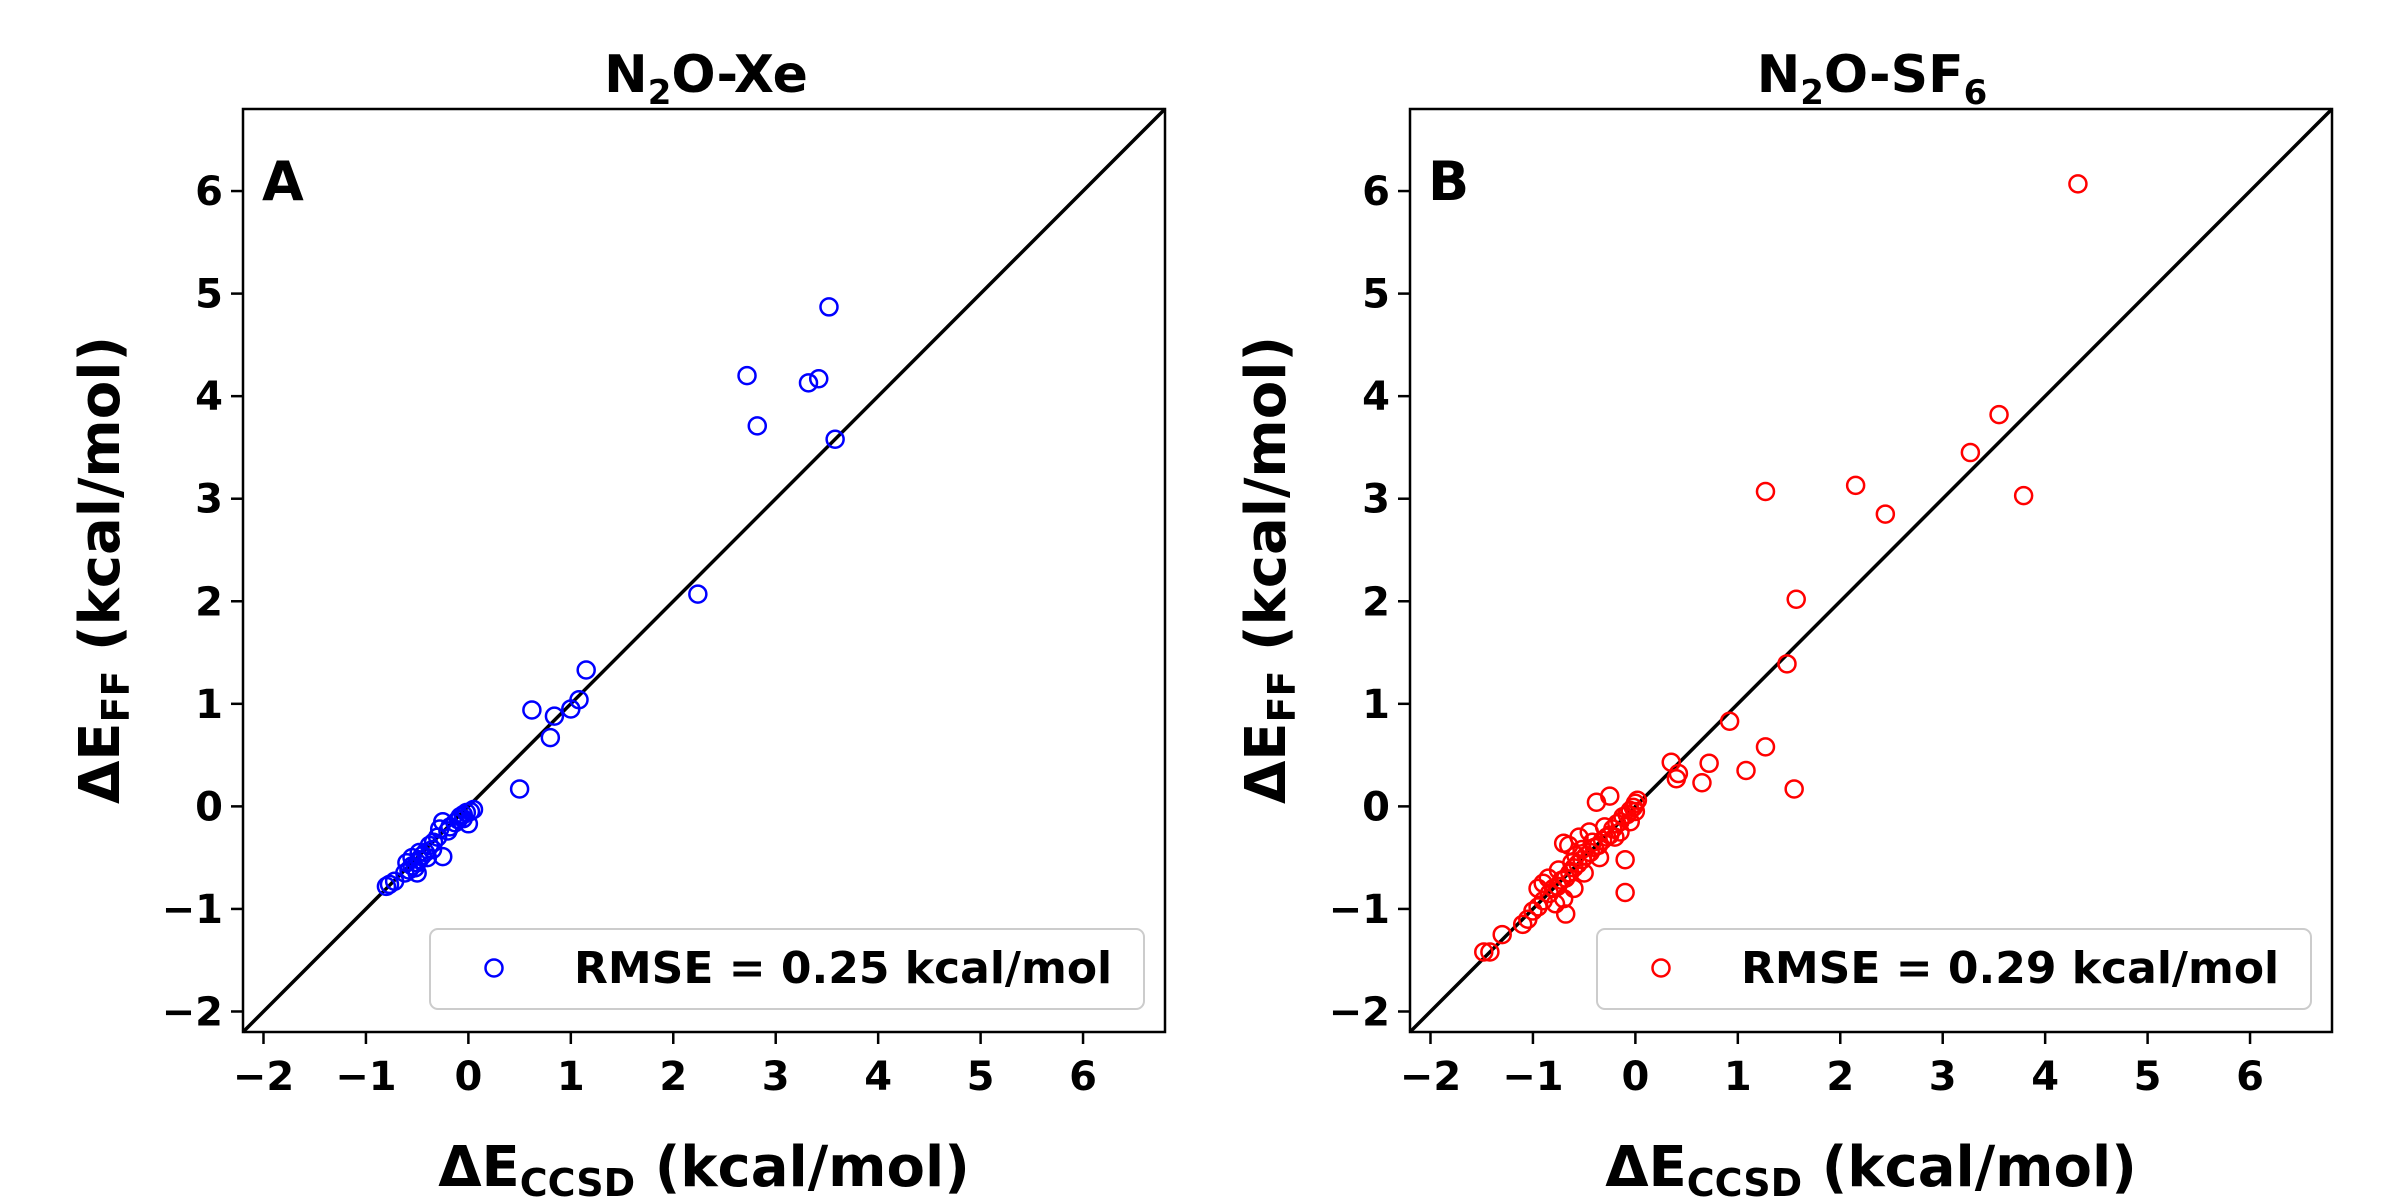 This screenshot has height=1200, width=2400. I want to click on panel-a-y-tick-label: 6, so click(209, 192).